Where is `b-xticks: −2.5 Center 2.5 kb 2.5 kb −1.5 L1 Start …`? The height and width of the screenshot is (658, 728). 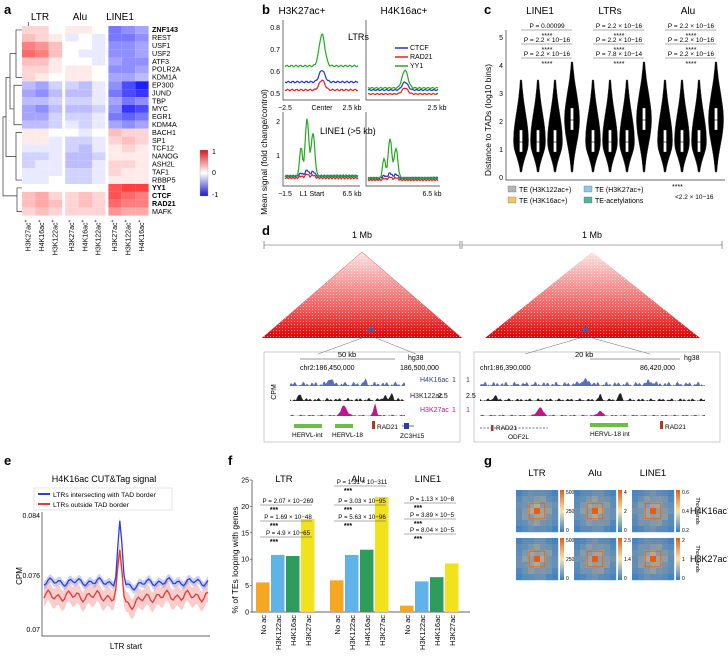
b-xticks: −2.5 Center 2.5 kb 2.5 kb −1.5 L1 Start … is located at coordinates (362, 151).